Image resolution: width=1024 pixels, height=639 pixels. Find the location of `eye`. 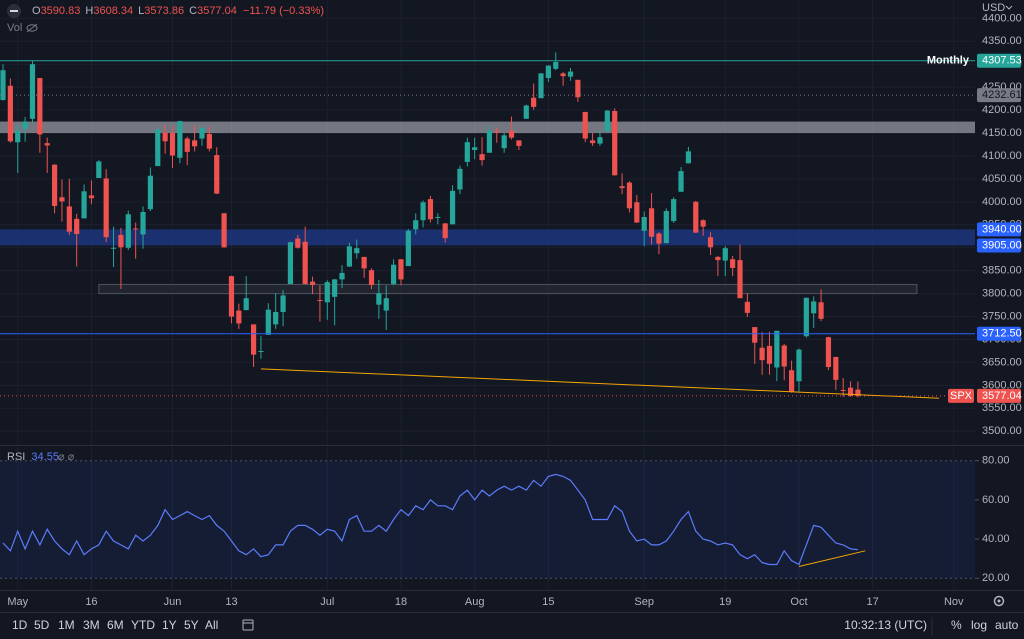

eye is located at coordinates (32, 28).